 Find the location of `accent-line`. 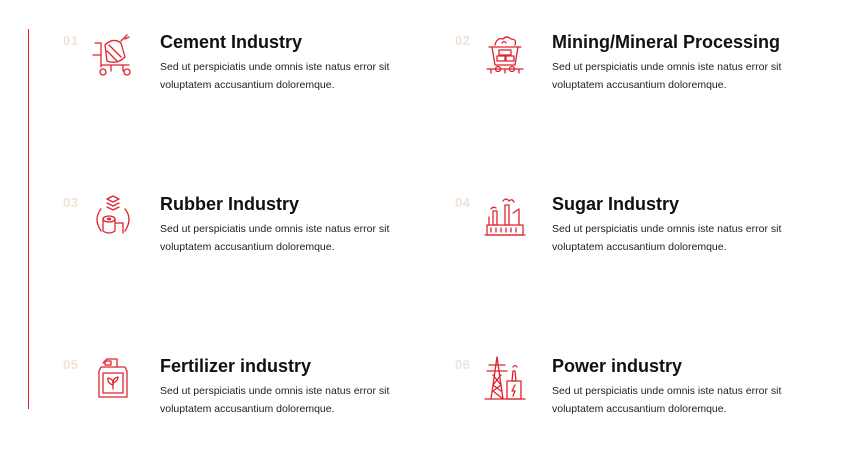

accent-line is located at coordinates (28, 219).